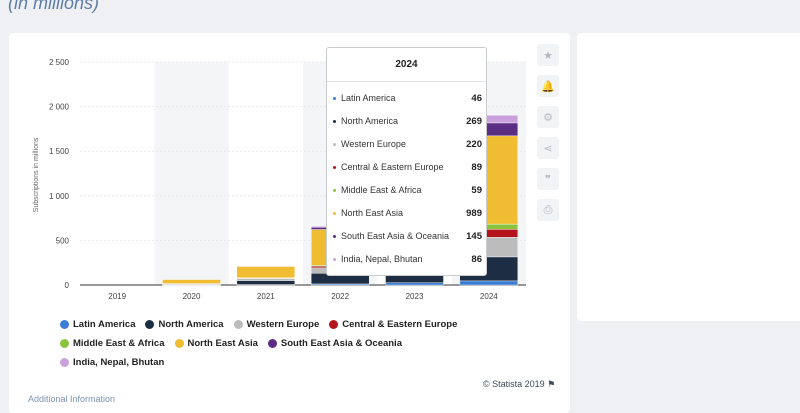 The width and height of the screenshot is (800, 413). What do you see at coordinates (54, 6) in the screenshot?
I see `chart-subtitle: (in millions)` at bounding box center [54, 6].